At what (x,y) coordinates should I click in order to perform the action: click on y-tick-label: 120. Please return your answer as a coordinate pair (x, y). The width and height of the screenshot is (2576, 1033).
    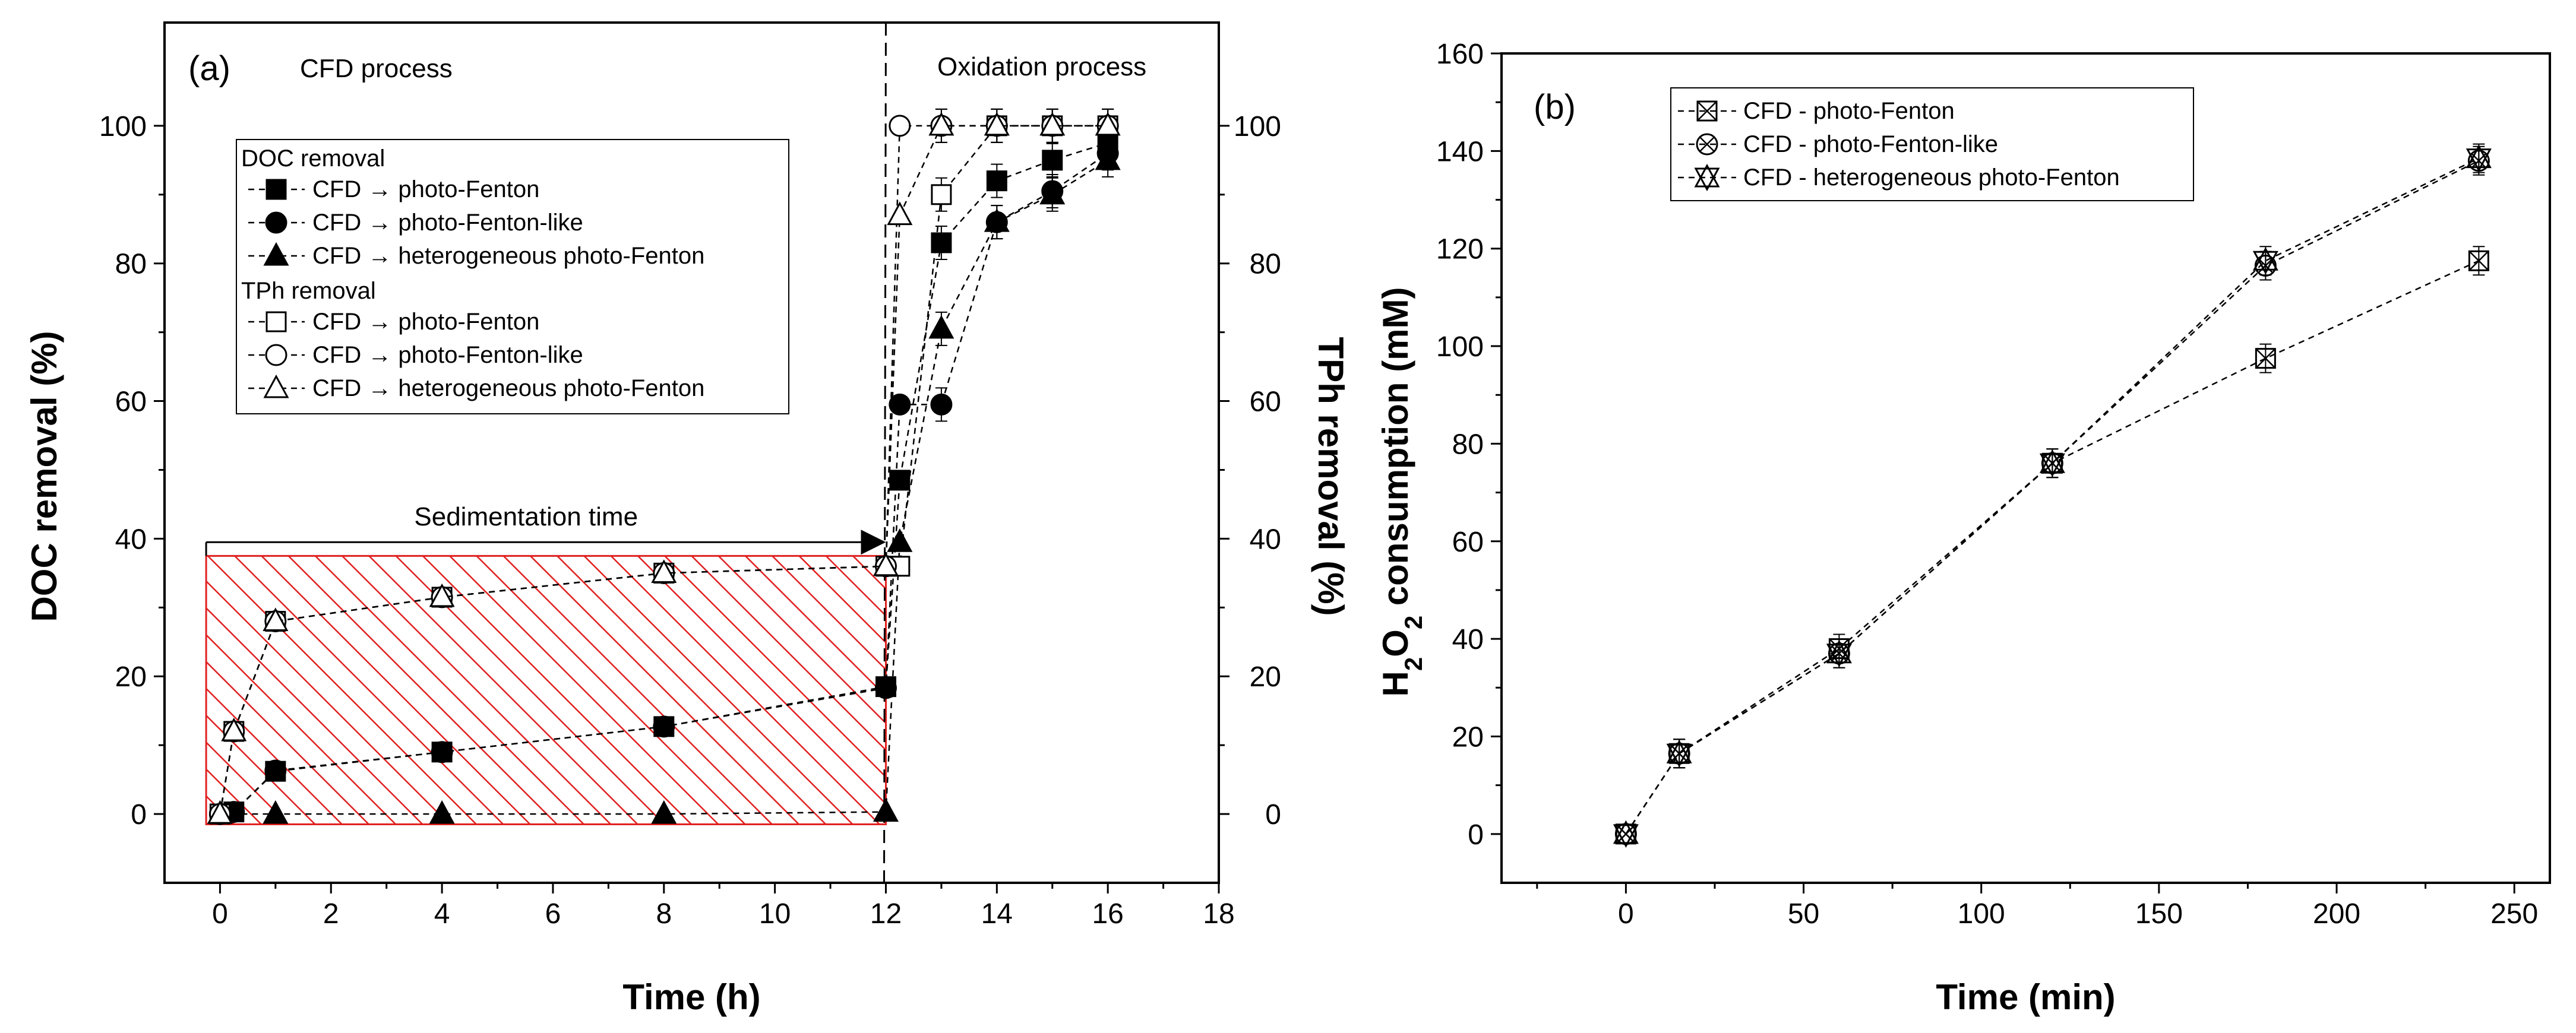
    Looking at the image, I should click on (1460, 249).